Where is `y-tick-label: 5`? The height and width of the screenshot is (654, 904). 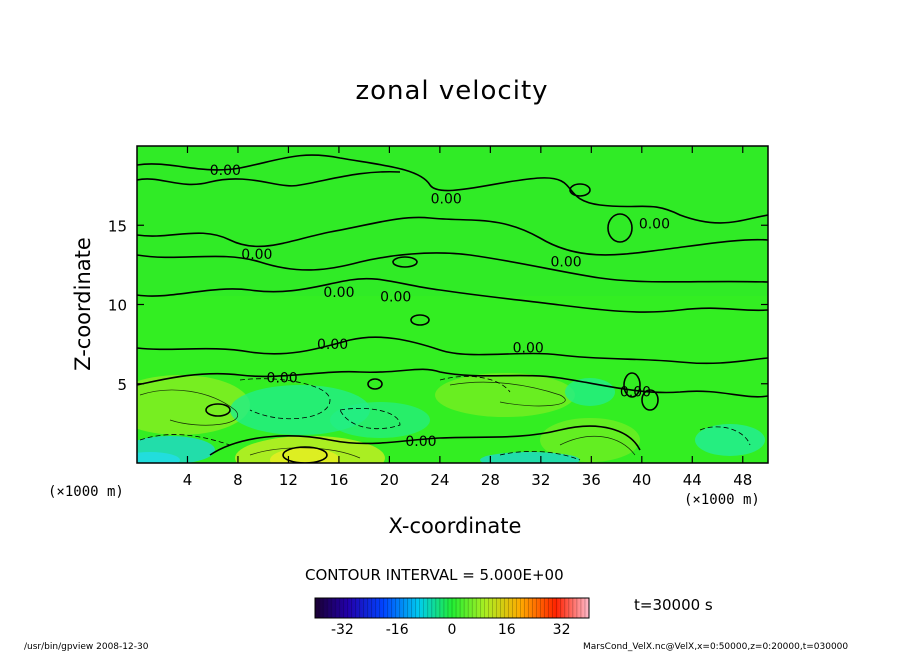
y-tick-label: 5 is located at coordinates (122, 385).